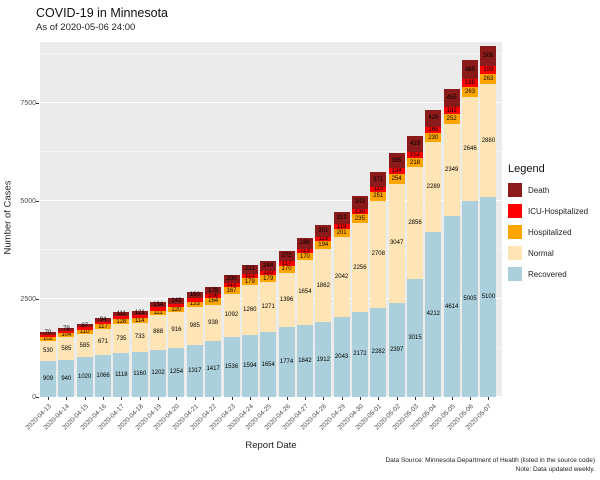 Image resolution: width=600 pixels, height=480 pixels. I want to click on bar-value-label: 167, so click(231, 290).